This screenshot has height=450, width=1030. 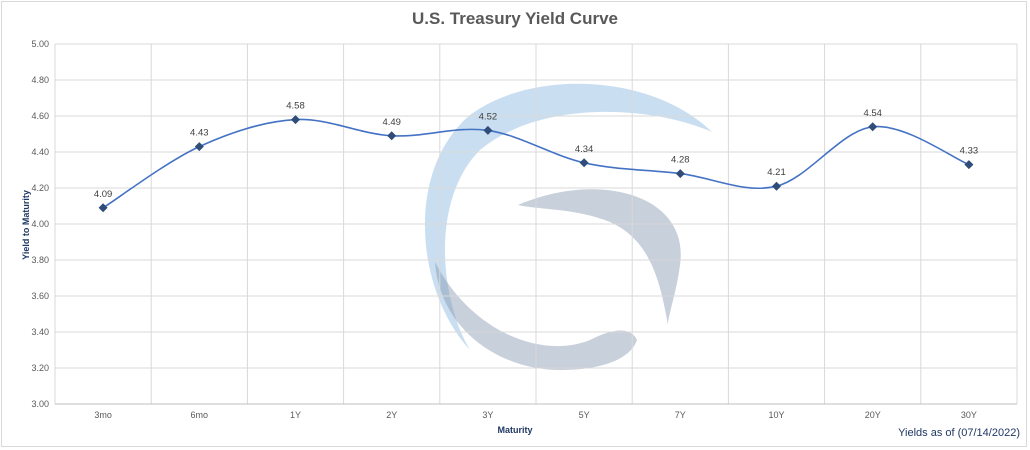 What do you see at coordinates (680, 160) in the screenshot?
I see `data-label: 4.28` at bounding box center [680, 160].